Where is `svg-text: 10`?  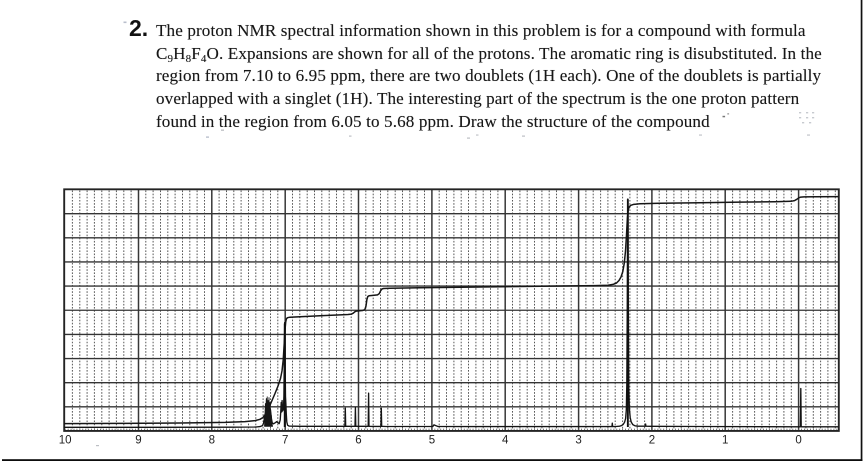 svg-text: 10 is located at coordinates (65, 441).